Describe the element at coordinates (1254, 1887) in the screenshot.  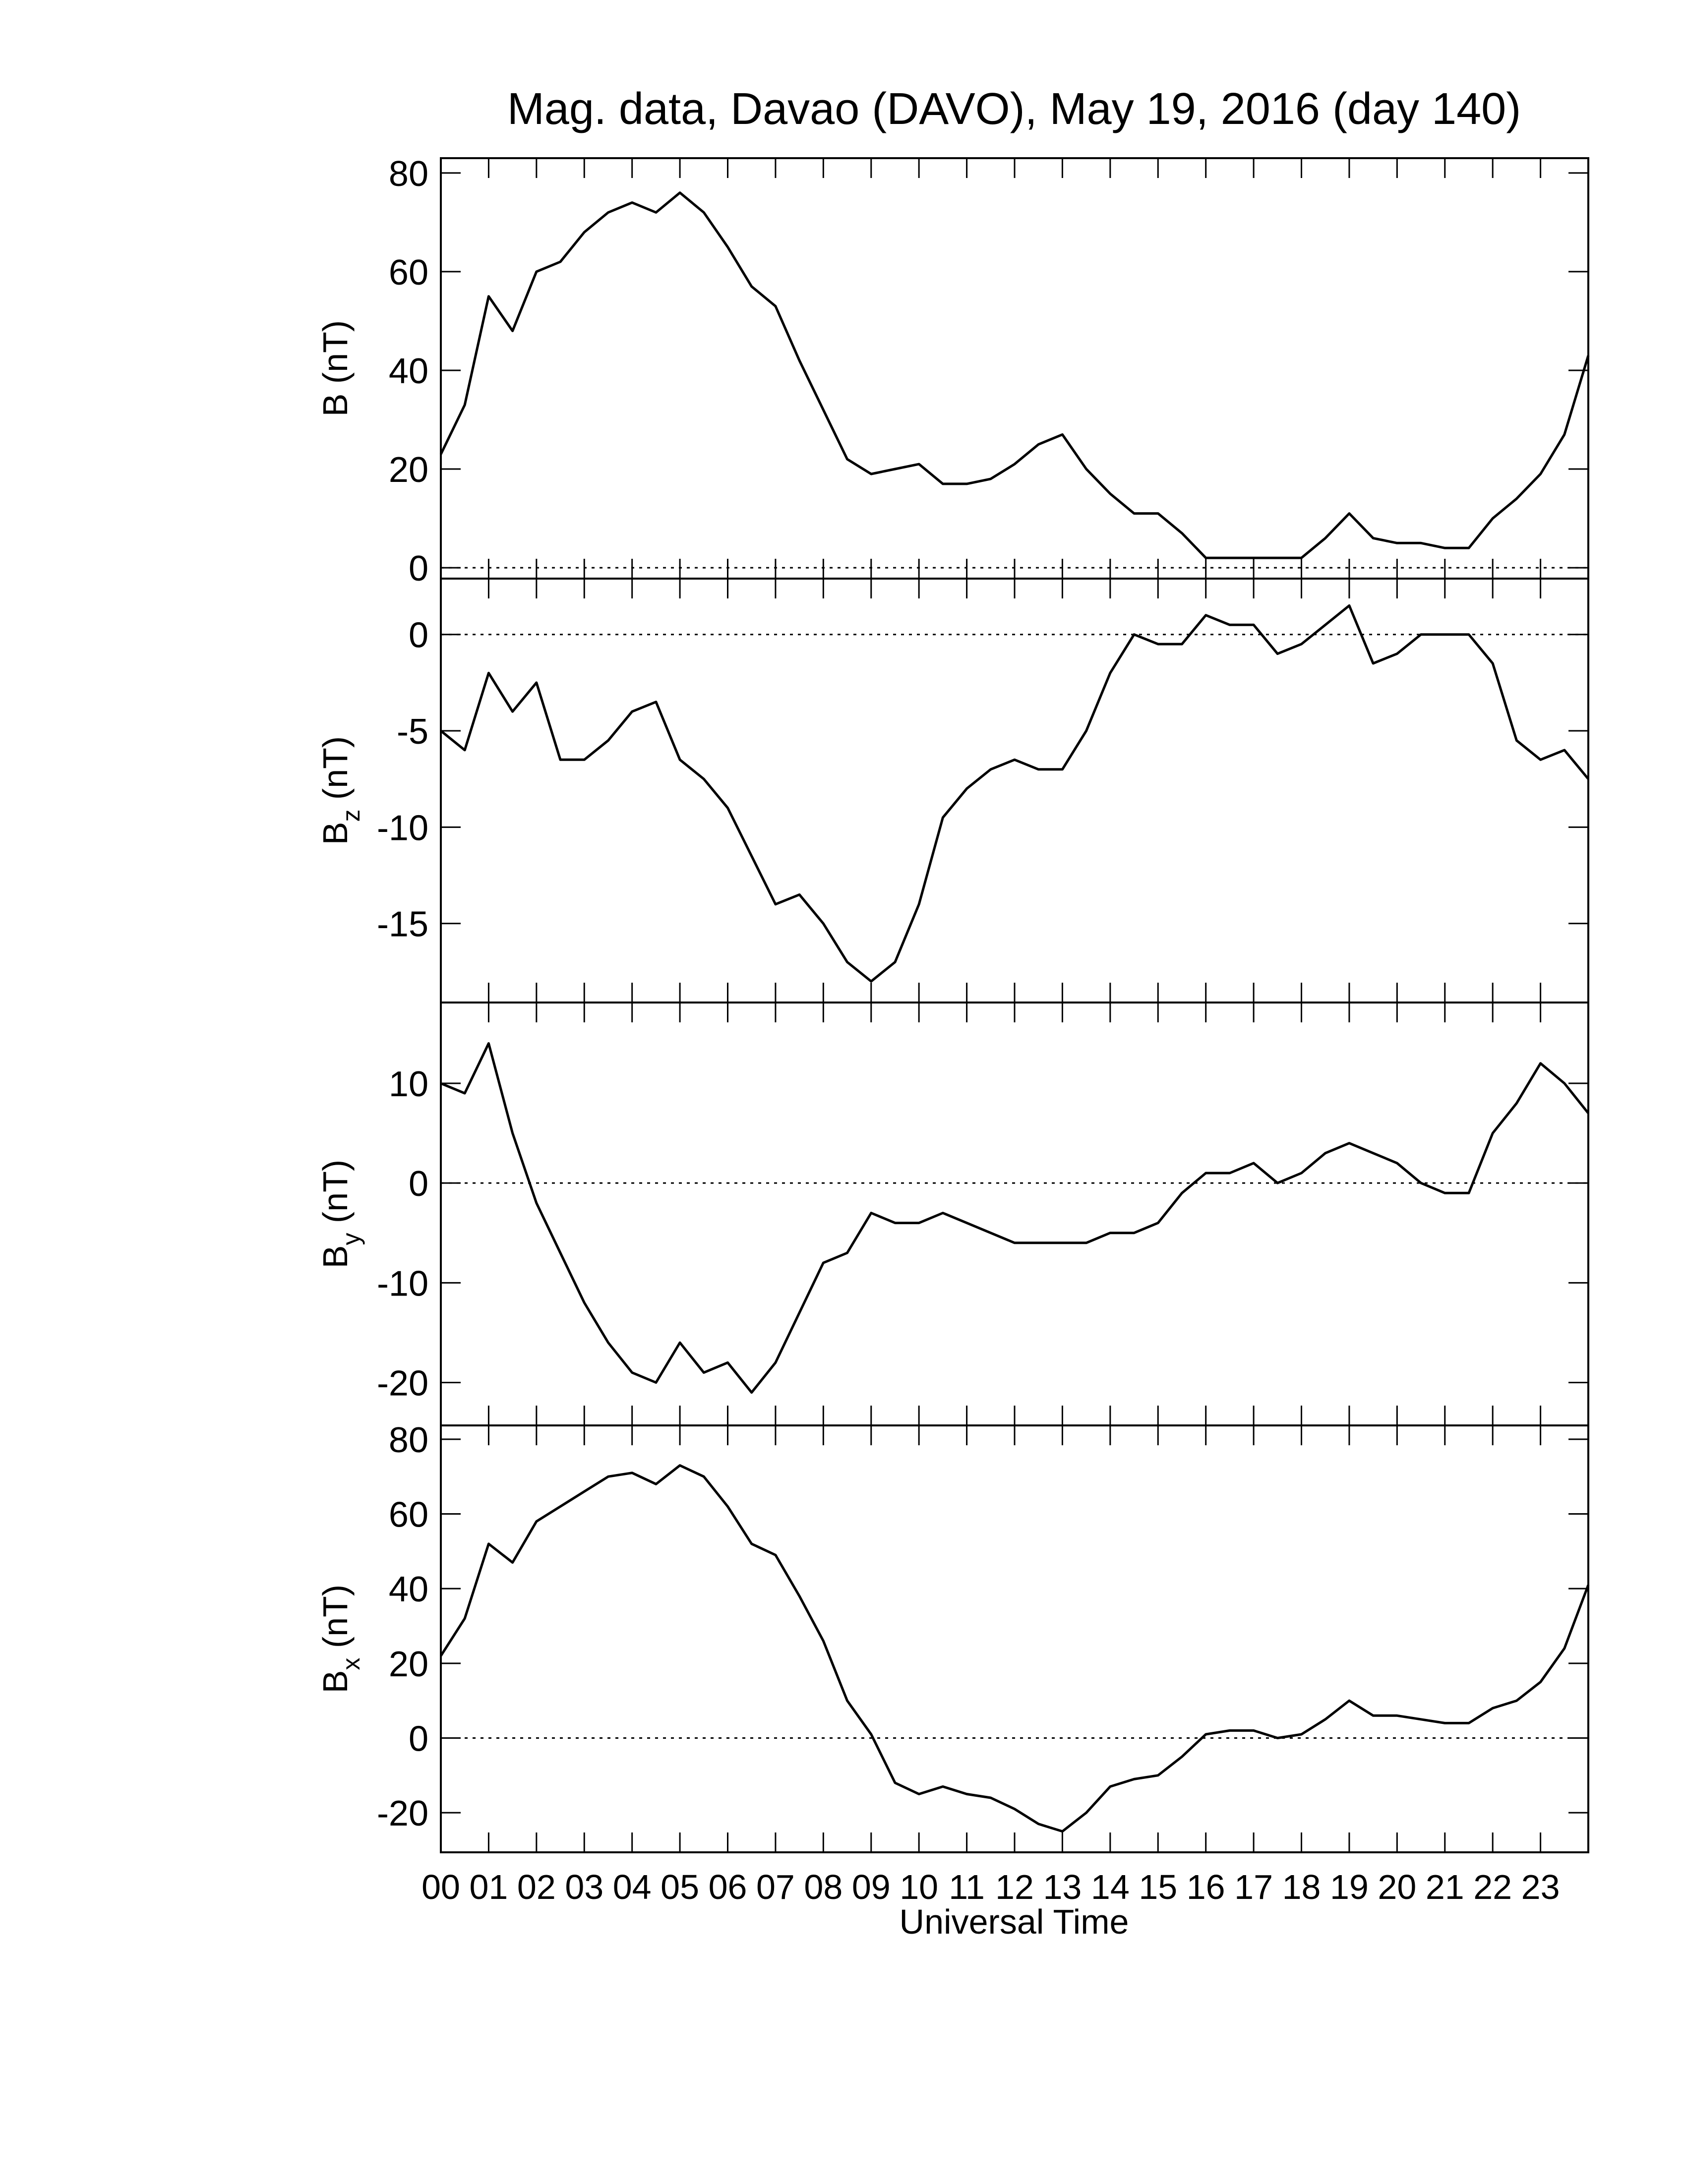
I see `x-tick-label: 17` at that location.